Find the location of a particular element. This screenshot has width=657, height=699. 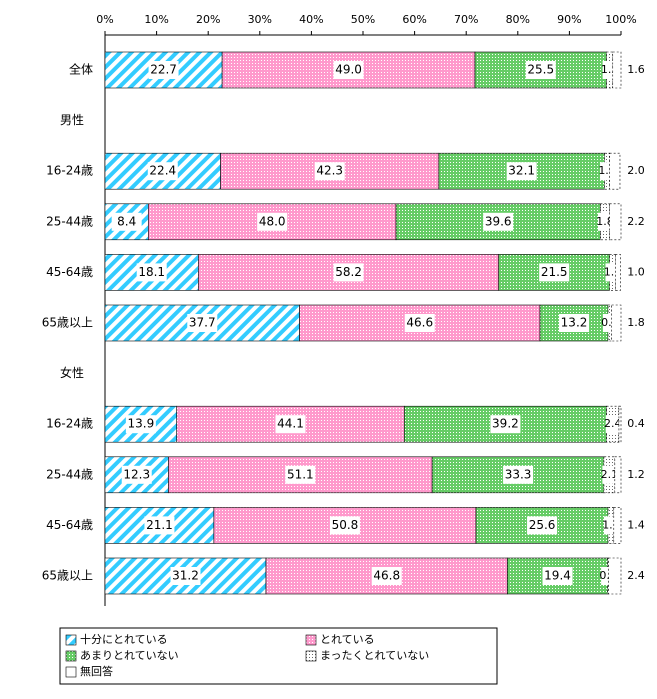

data-label: 22.4 is located at coordinates (162, 171).